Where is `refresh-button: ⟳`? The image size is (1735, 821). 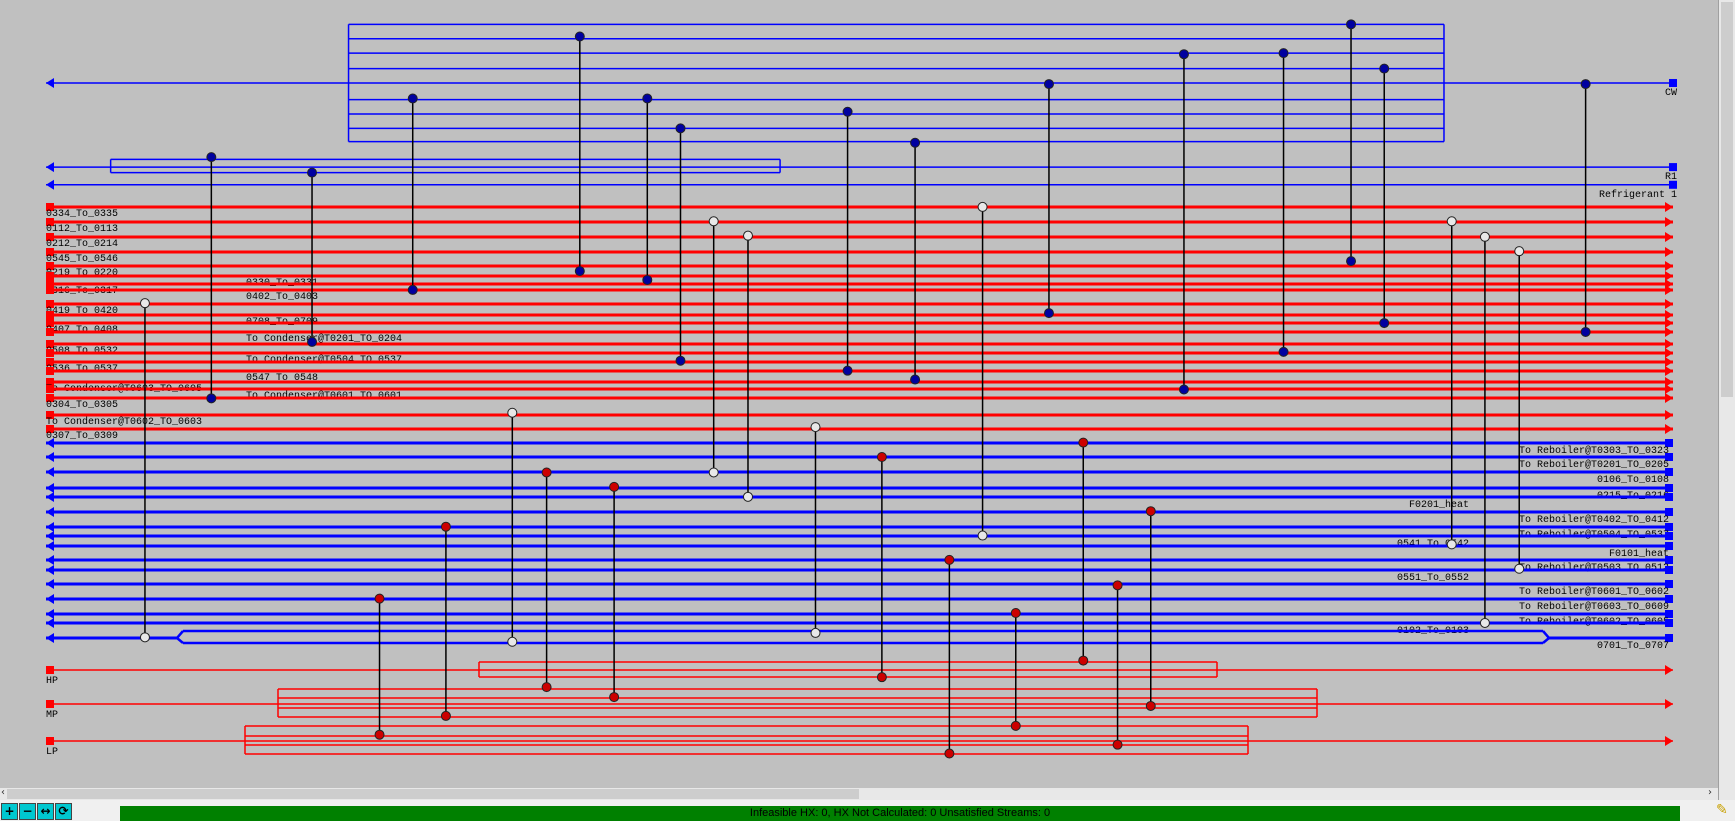
refresh-button: ⟳ is located at coordinates (63, 811).